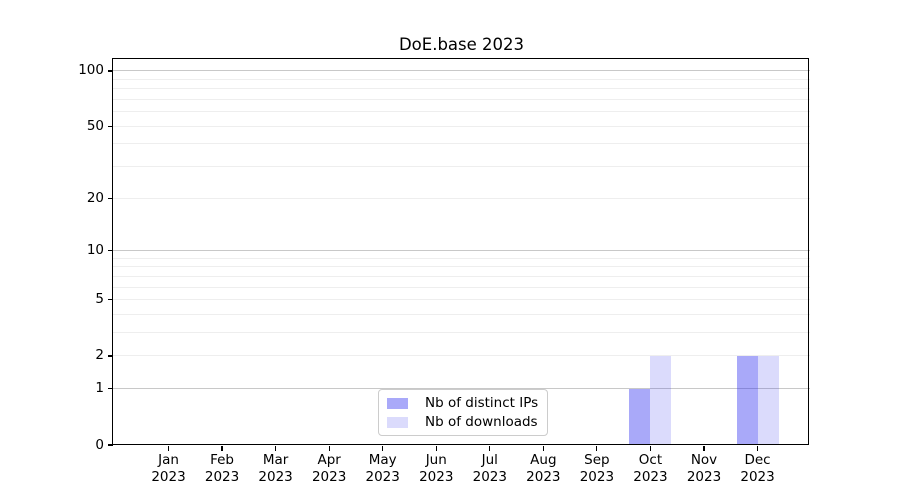 The image size is (900, 500). Describe the element at coordinates (99, 444) in the screenshot. I see `y-tick-label: 0` at that location.